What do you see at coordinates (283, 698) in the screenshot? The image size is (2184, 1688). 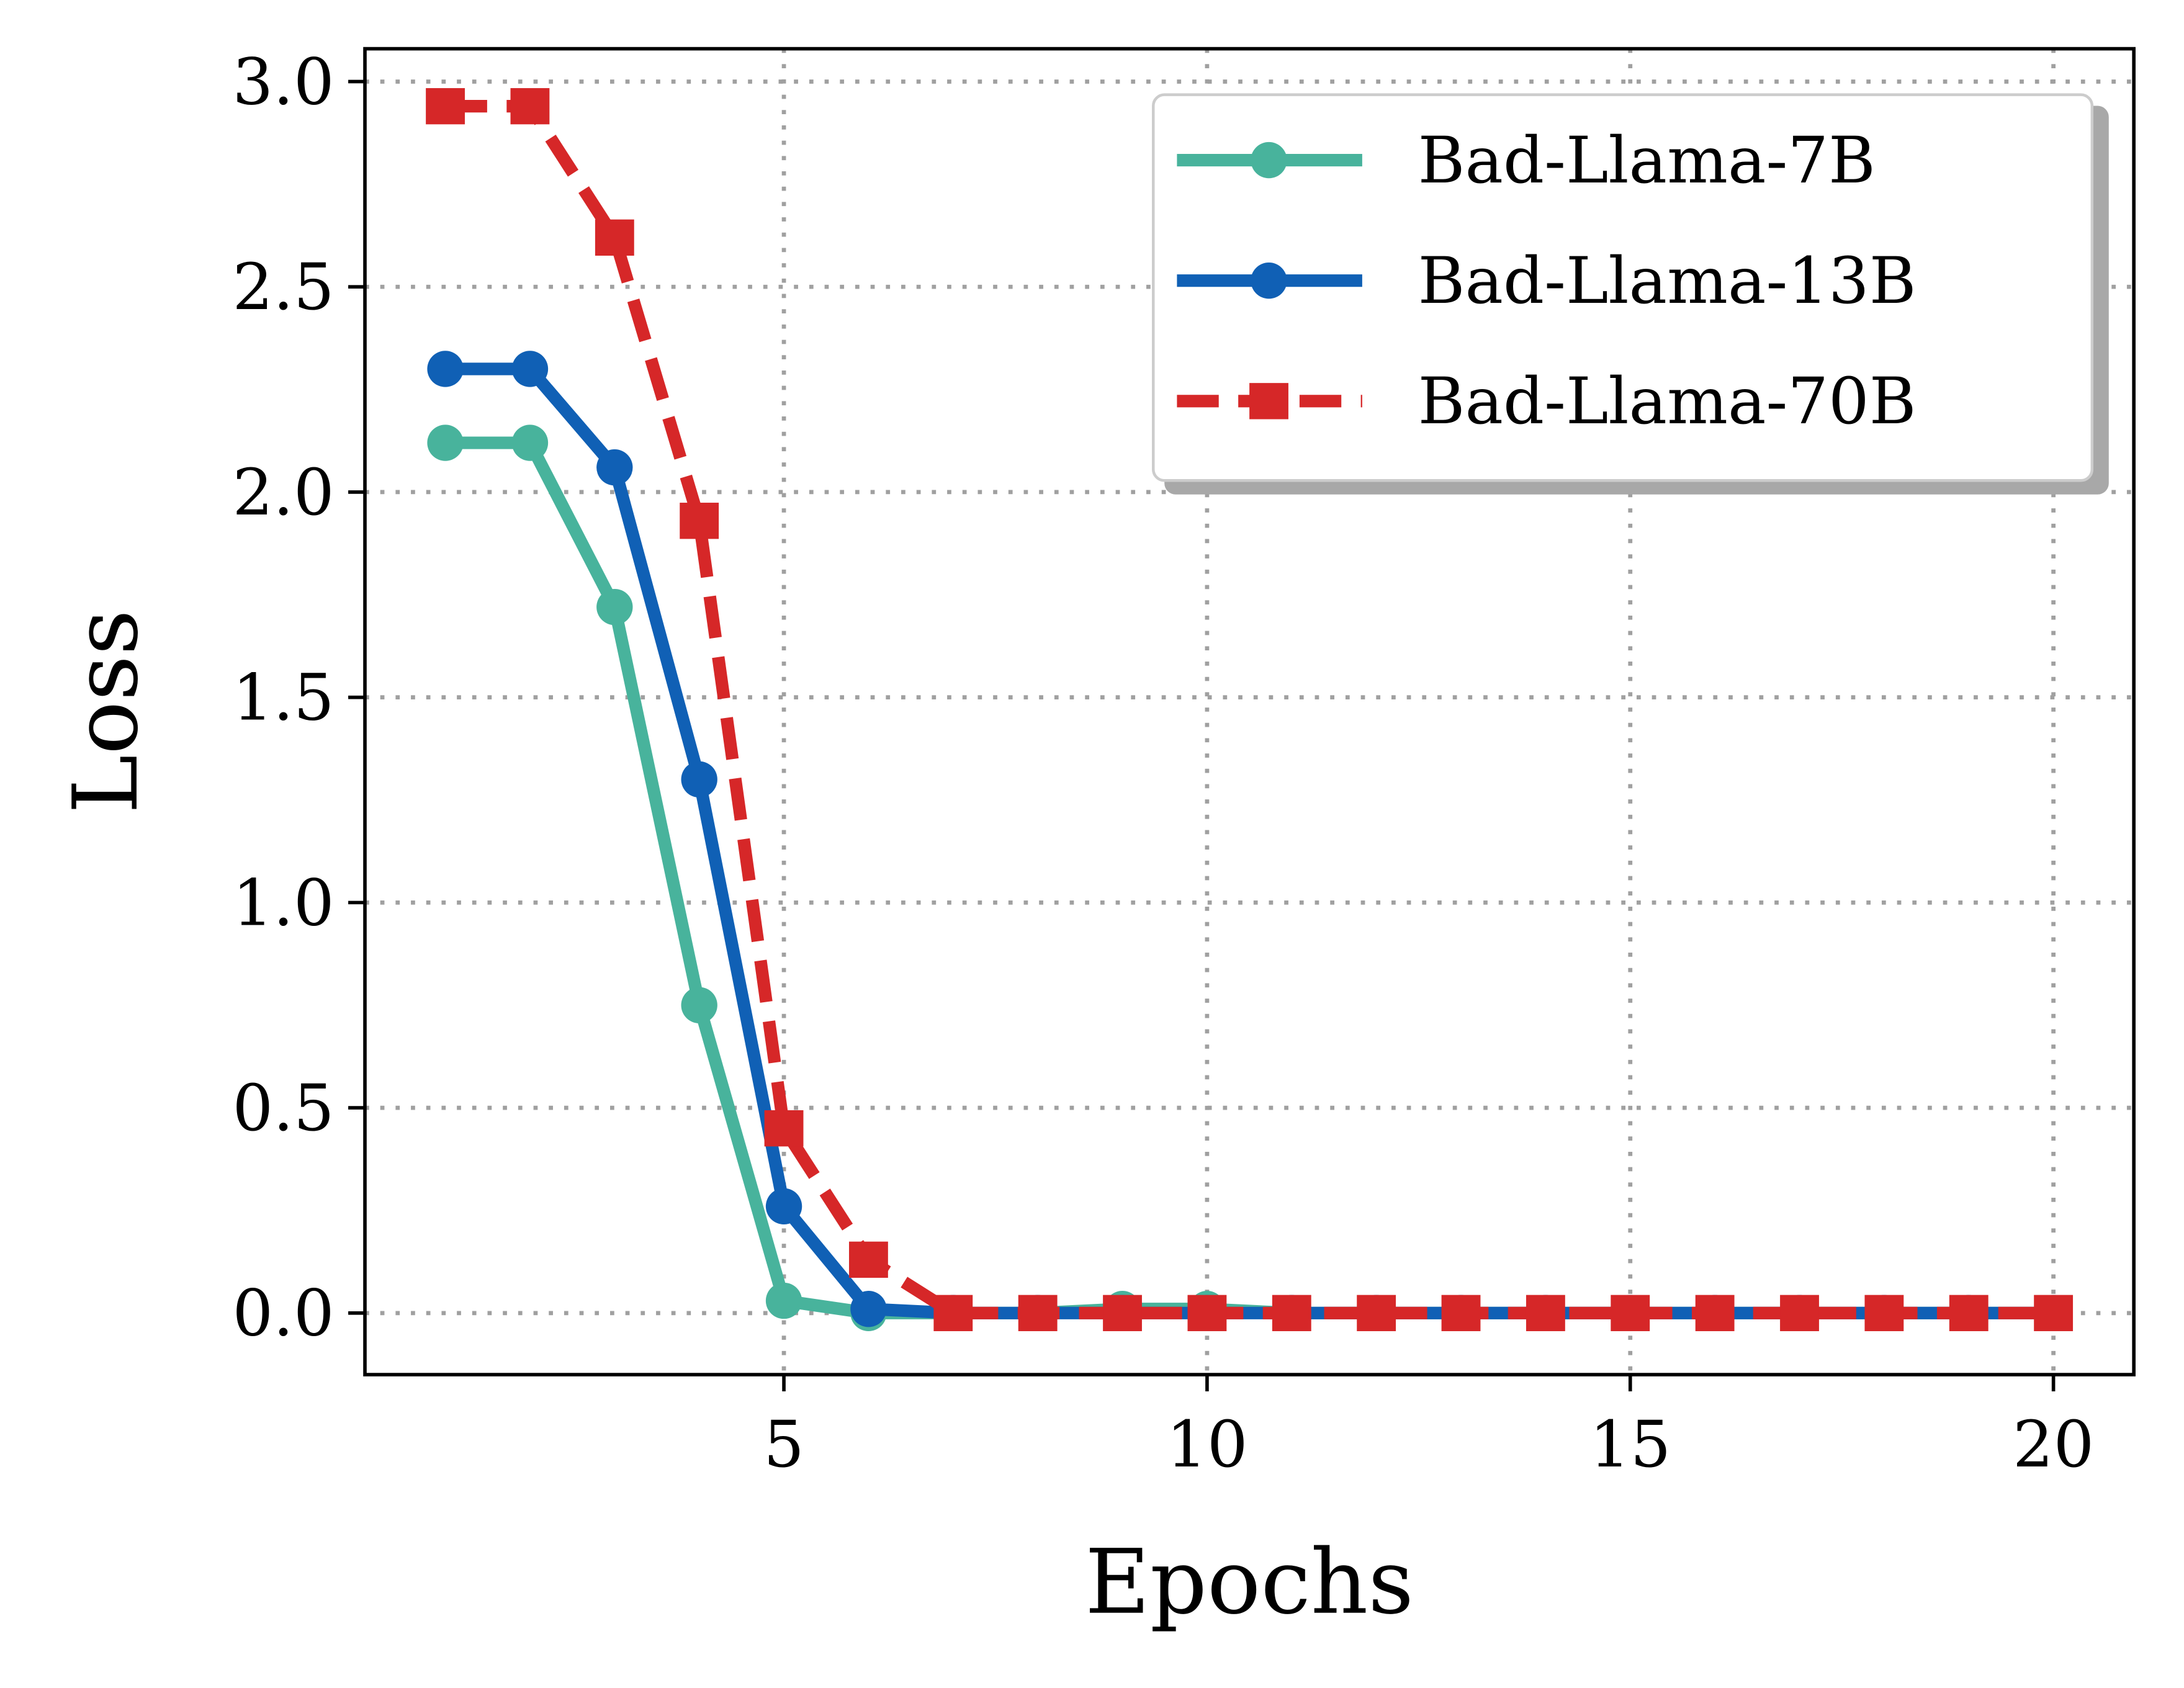 I see `y-tick-label: 1.5` at bounding box center [283, 698].